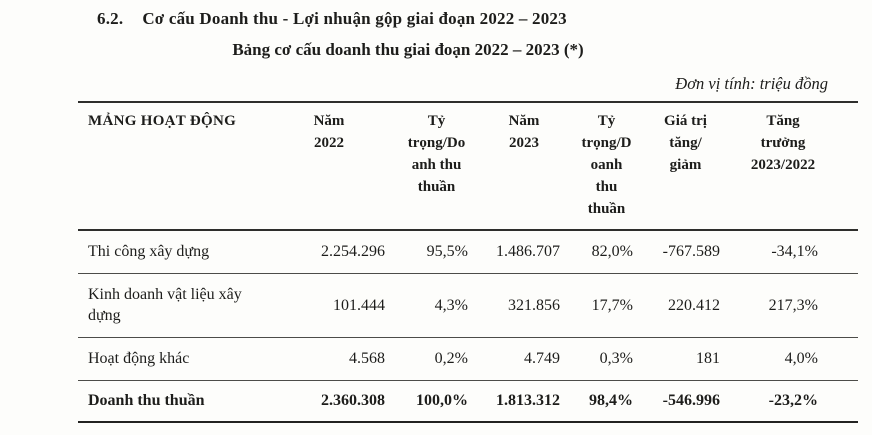  Describe the element at coordinates (793, 359) in the screenshot. I see `growth-rate: 4,0%` at that location.